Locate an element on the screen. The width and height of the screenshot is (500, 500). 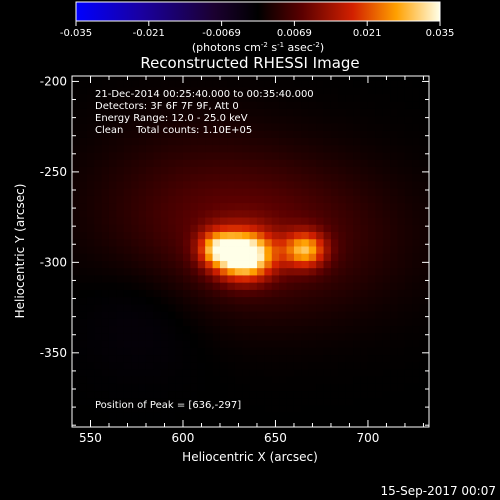
colorbar-tick-label: 0.021 is located at coordinates (367, 33).